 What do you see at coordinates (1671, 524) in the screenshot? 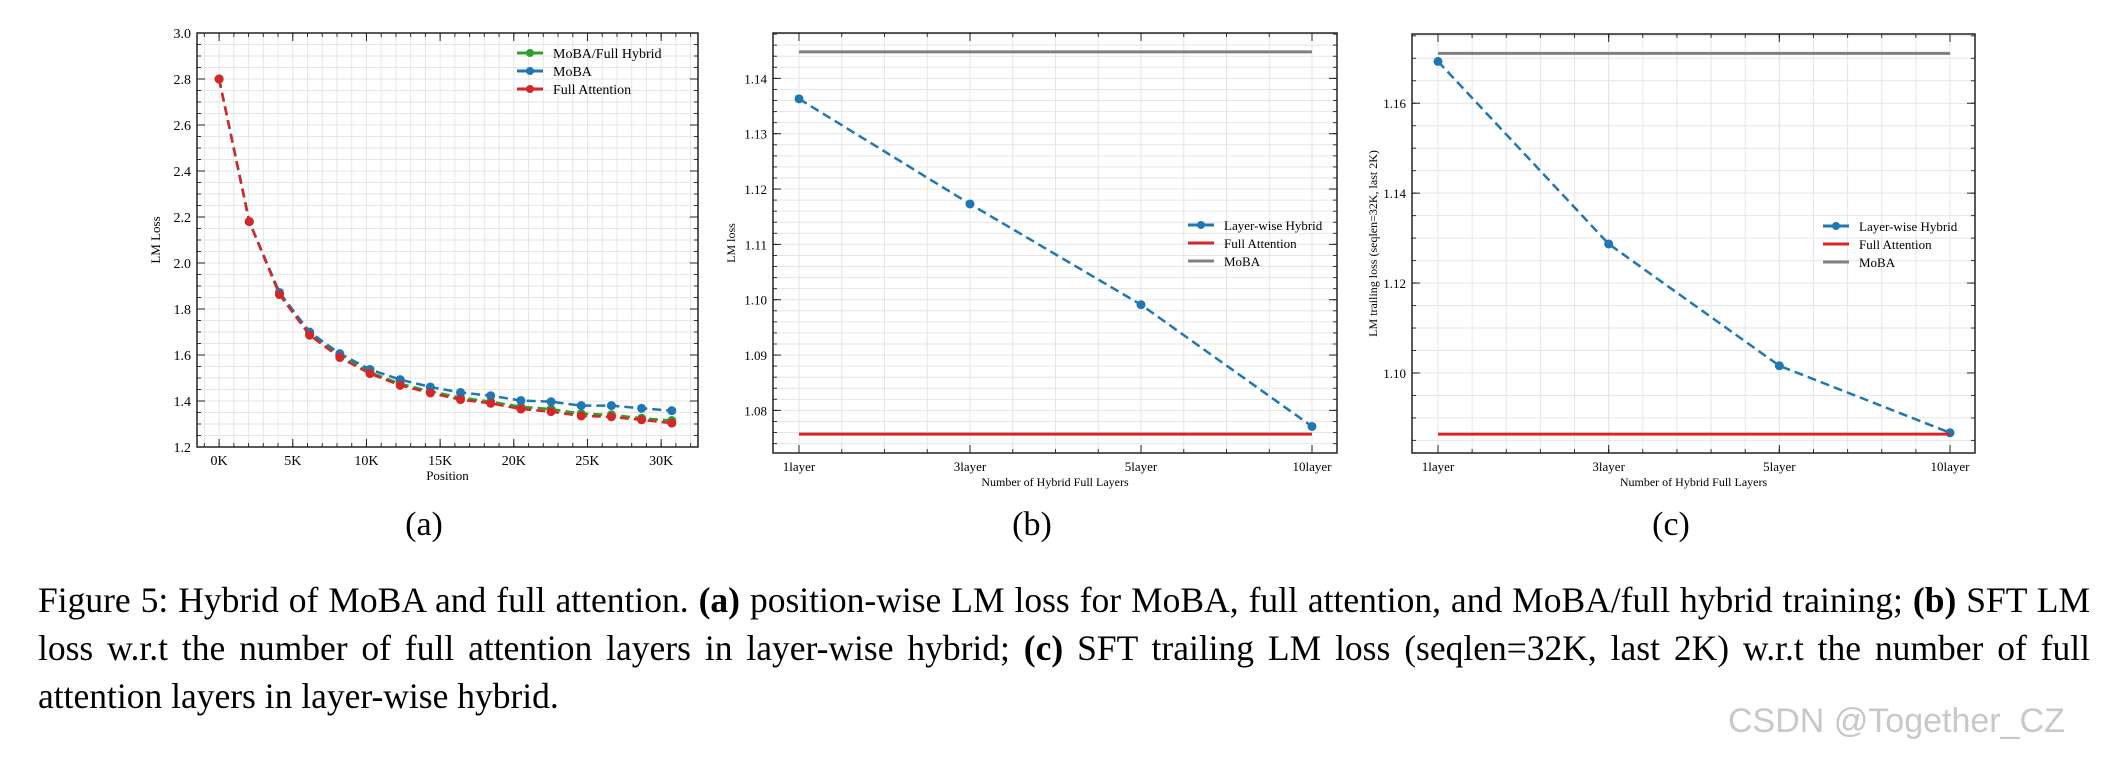
I see `subfigure-label-c: (c)` at bounding box center [1671, 524].